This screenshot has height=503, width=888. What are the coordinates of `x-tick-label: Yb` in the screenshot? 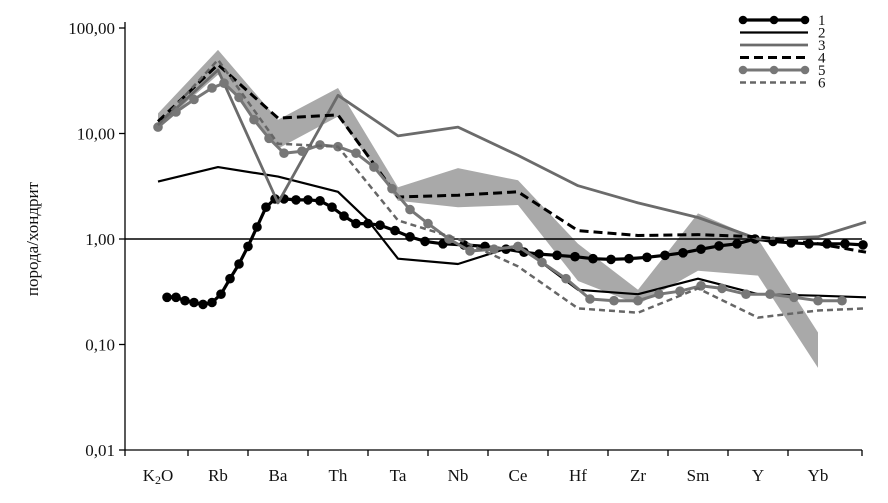 It's located at (818, 475).